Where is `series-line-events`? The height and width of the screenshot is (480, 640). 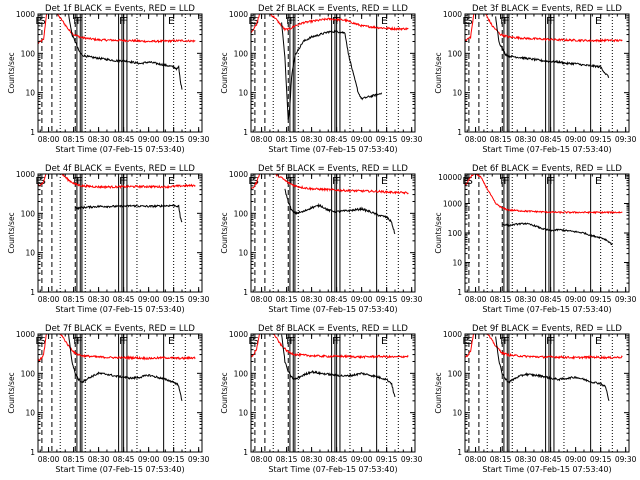
series-line-events is located at coordinates (557, 234).